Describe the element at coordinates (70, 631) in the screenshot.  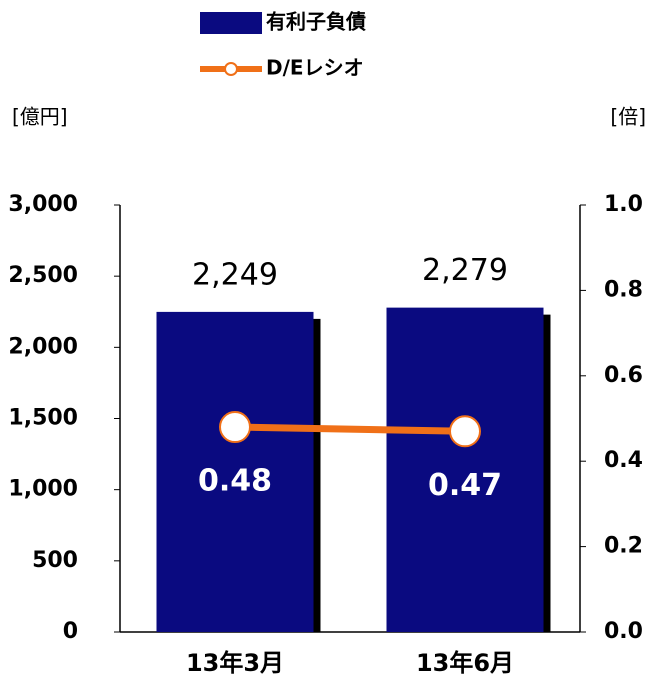
I see `y-tick-label: 0` at that location.